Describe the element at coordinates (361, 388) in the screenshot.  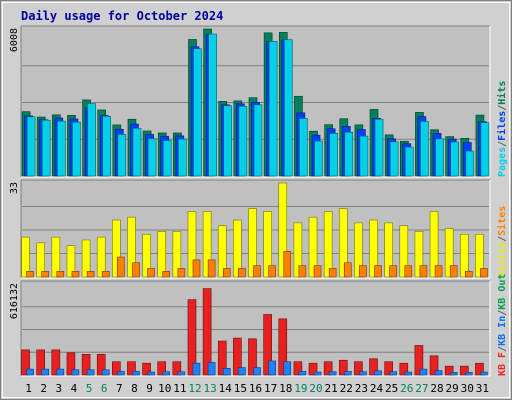
I see `x-tick-label: 23` at that location.